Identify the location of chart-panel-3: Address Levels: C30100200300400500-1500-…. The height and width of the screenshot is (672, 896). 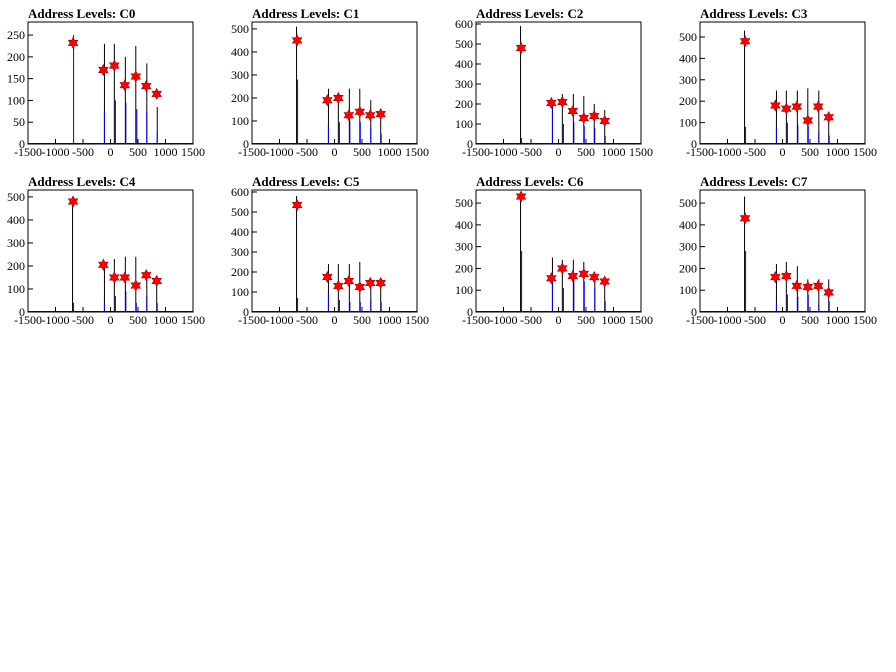
(778, 82).